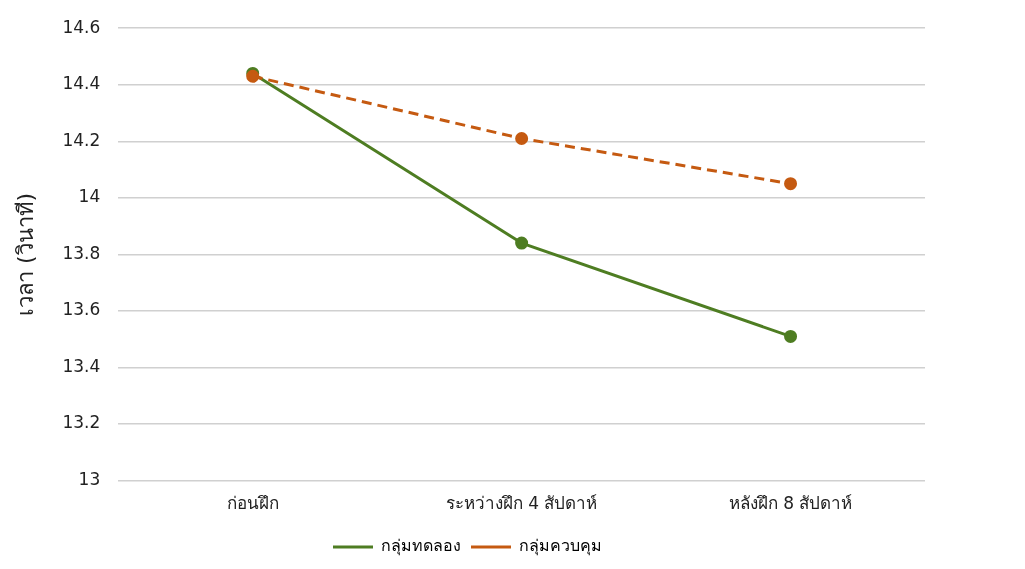  I want to click on x-tick-label: ก่อนฝึก, so click(252, 503).